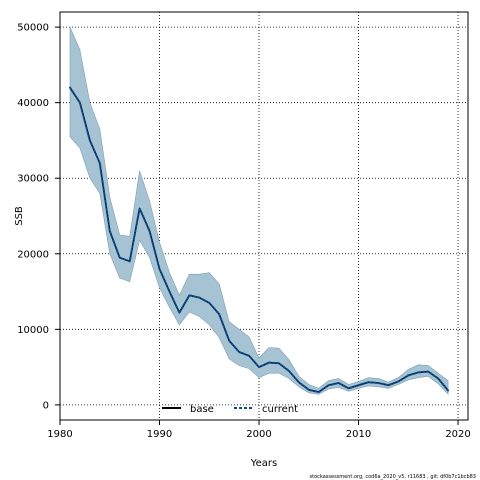  I want to click on legend: base current, so click(230, 409).